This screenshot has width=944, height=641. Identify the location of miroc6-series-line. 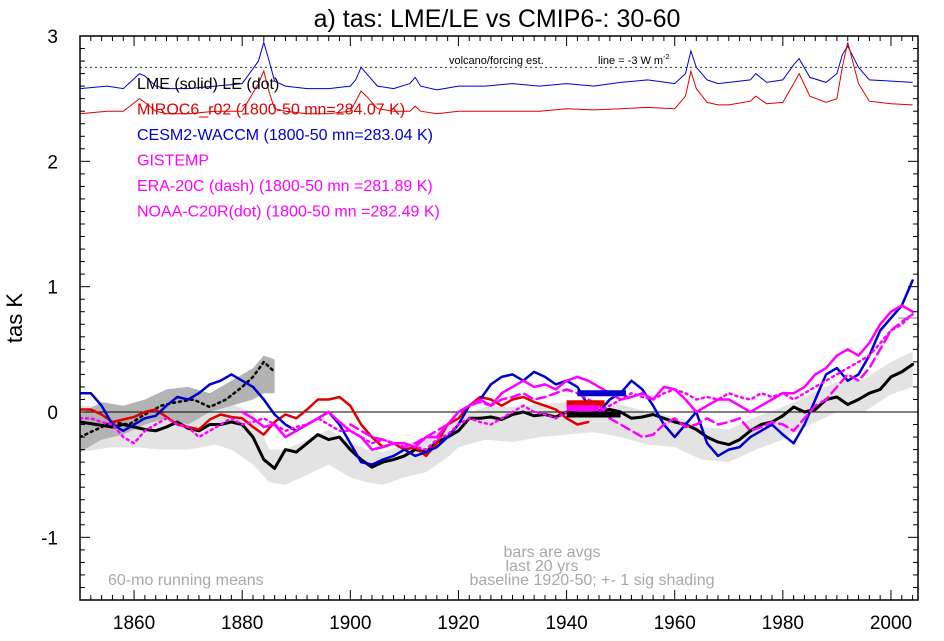
(335, 426).